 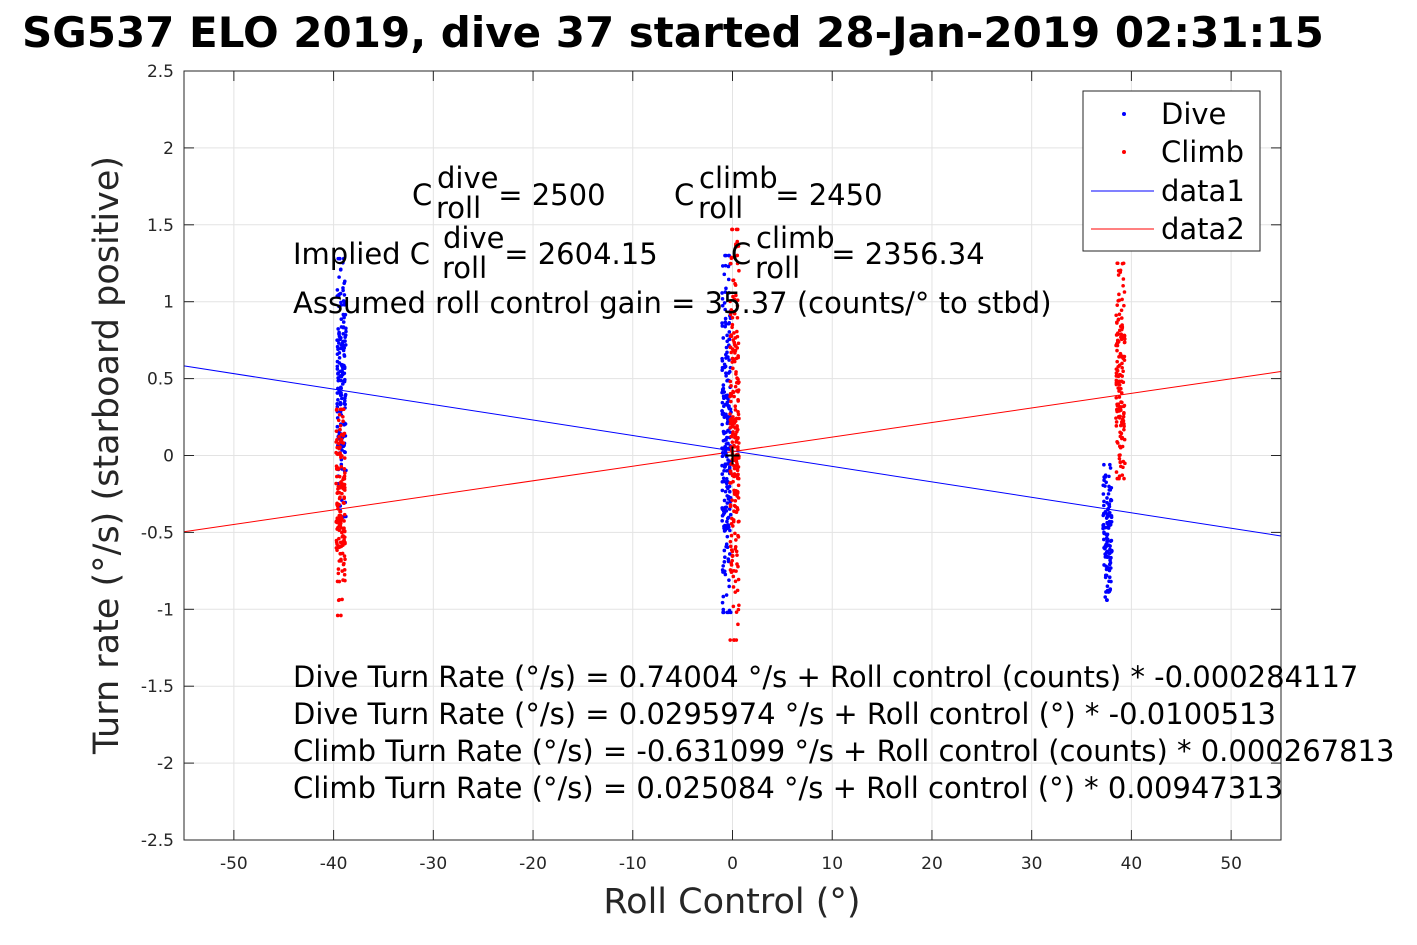 I want to click on c-climb-value: = 2450, so click(x=824, y=195).